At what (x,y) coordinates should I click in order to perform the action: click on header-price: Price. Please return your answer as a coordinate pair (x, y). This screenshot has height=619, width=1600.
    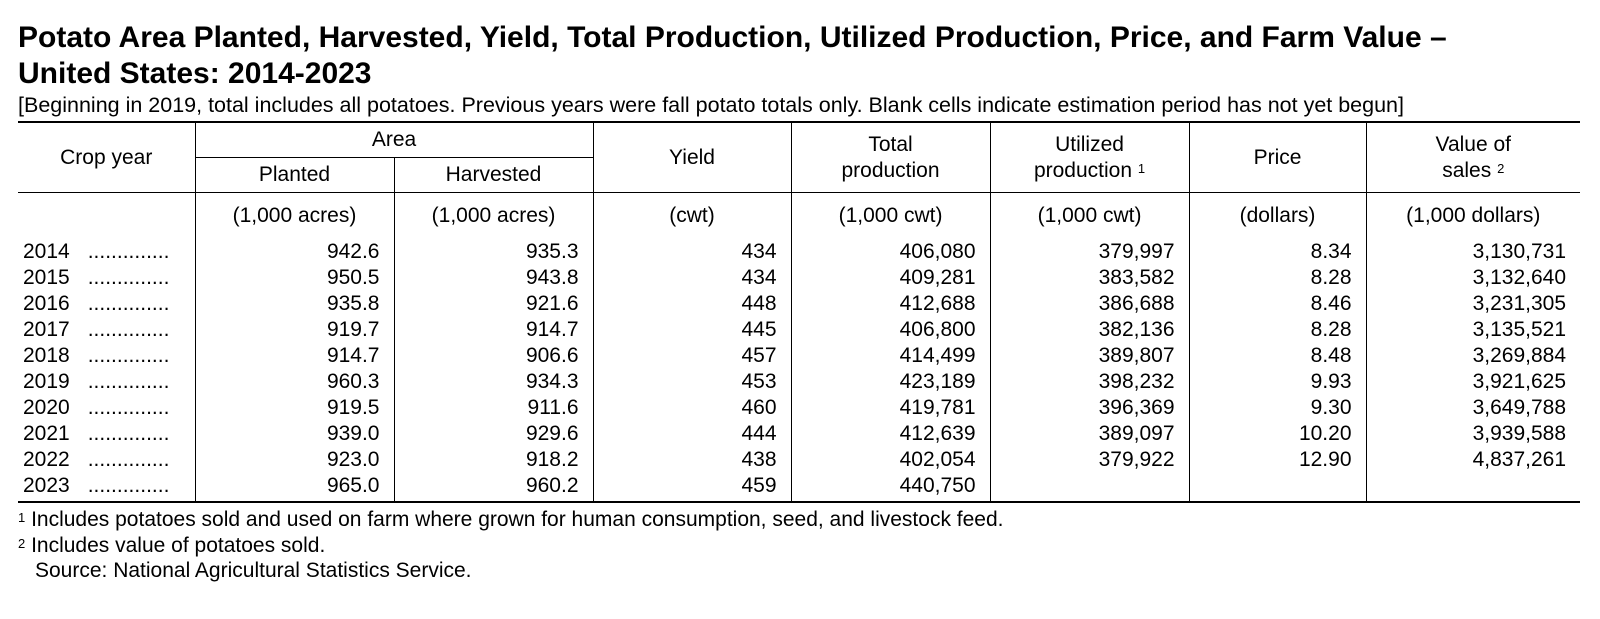
    Looking at the image, I should click on (1278, 157).